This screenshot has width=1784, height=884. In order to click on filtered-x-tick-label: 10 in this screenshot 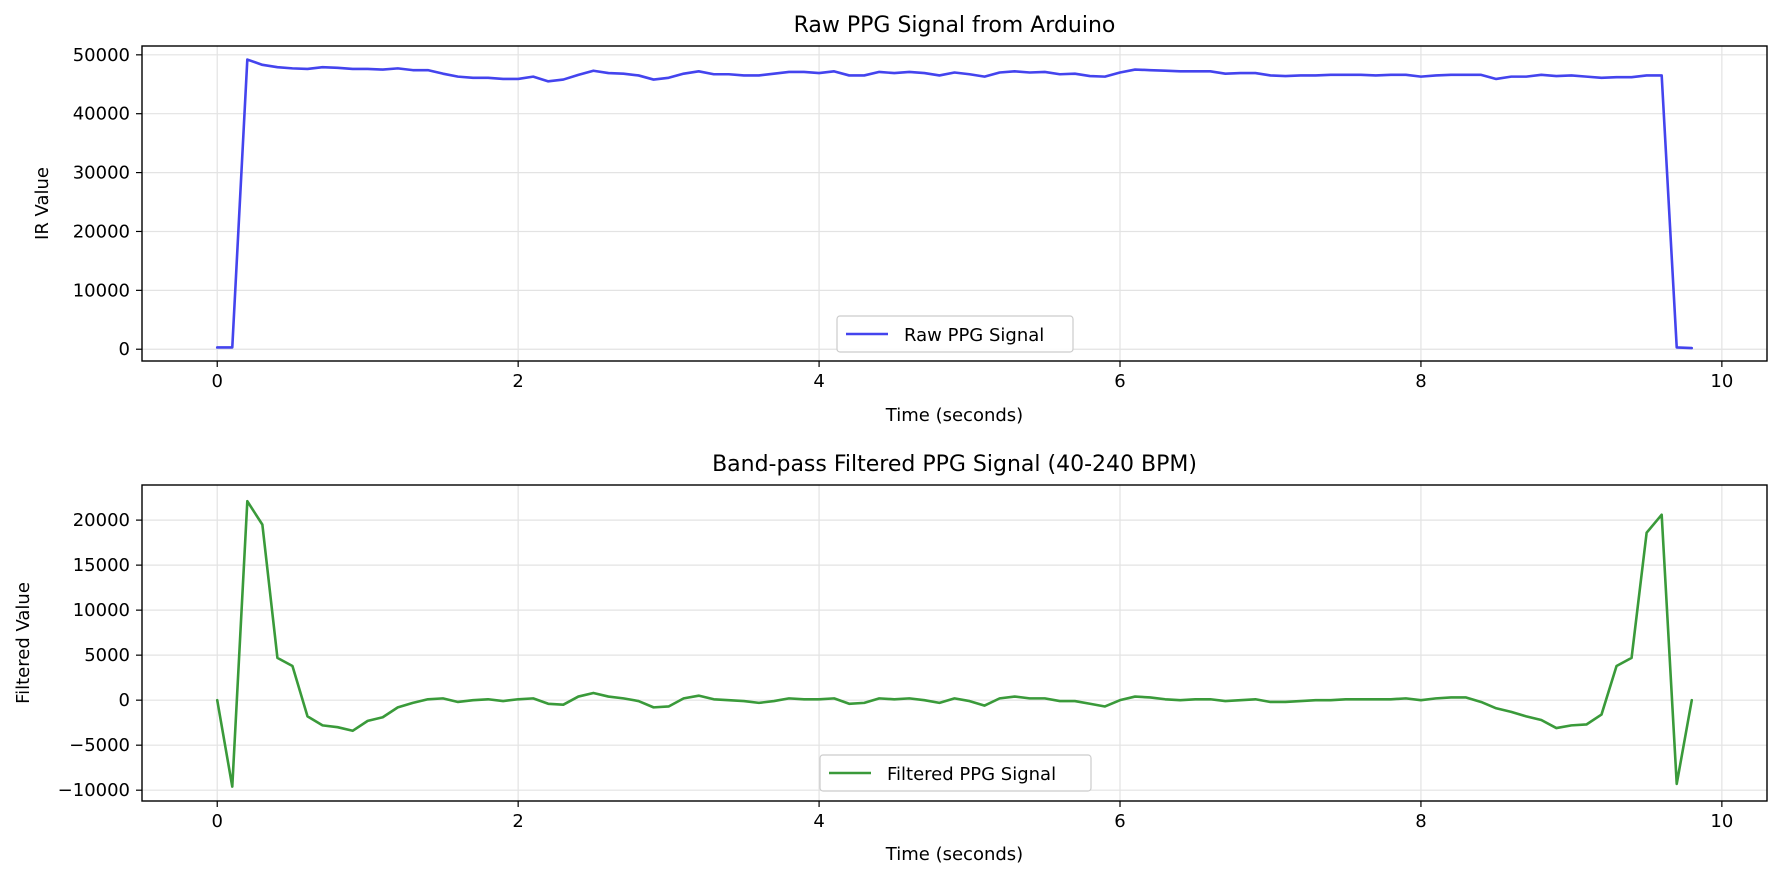, I will do `click(1721, 821)`.